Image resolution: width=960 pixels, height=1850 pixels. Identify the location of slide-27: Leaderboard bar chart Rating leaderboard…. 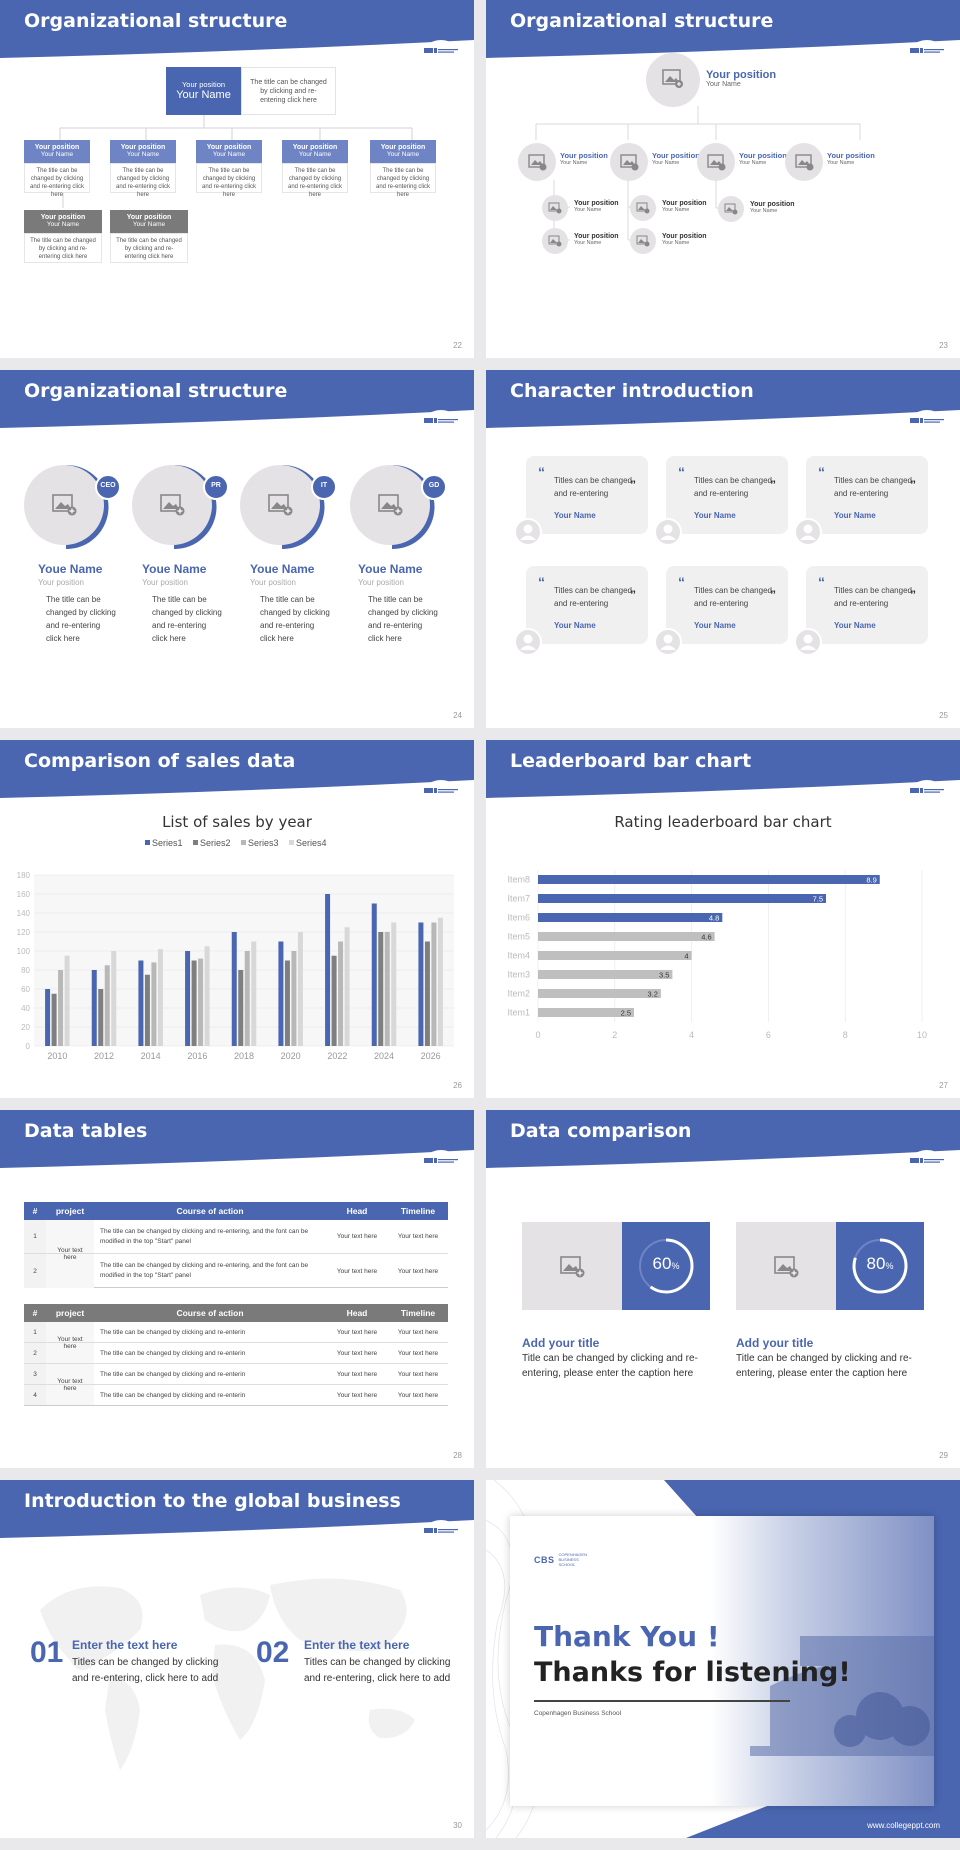
(723, 919).